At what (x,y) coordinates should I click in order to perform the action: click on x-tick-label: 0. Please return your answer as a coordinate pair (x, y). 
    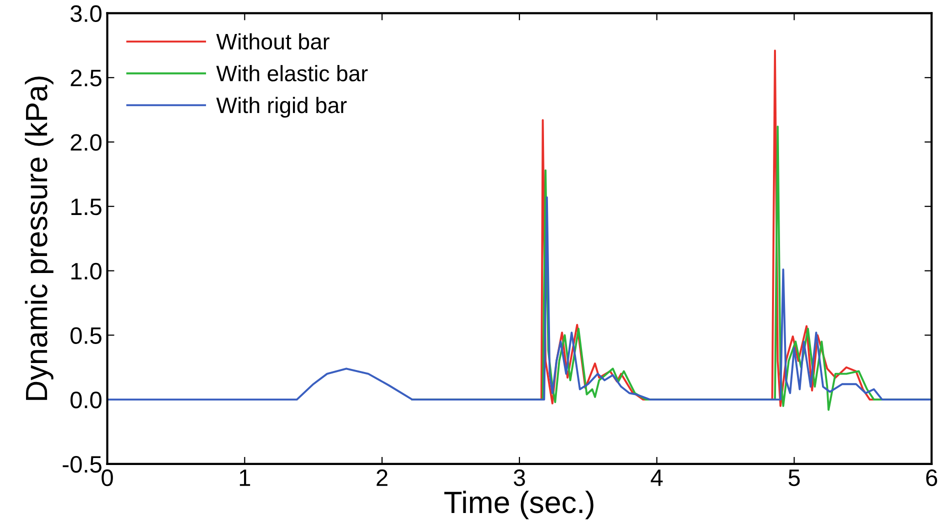
    Looking at the image, I should click on (107, 477).